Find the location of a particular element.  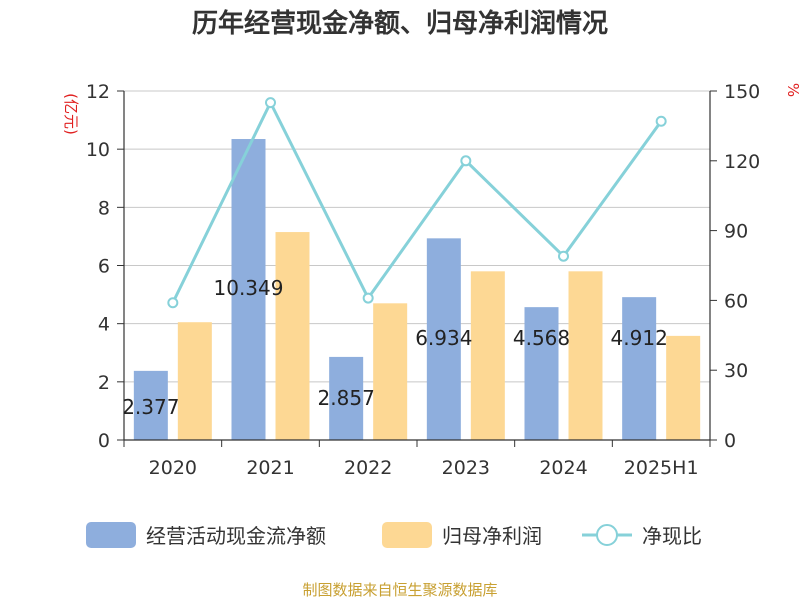

legend: 经营活动现金流净额 归母净利润 净现比 is located at coordinates (394, 535).